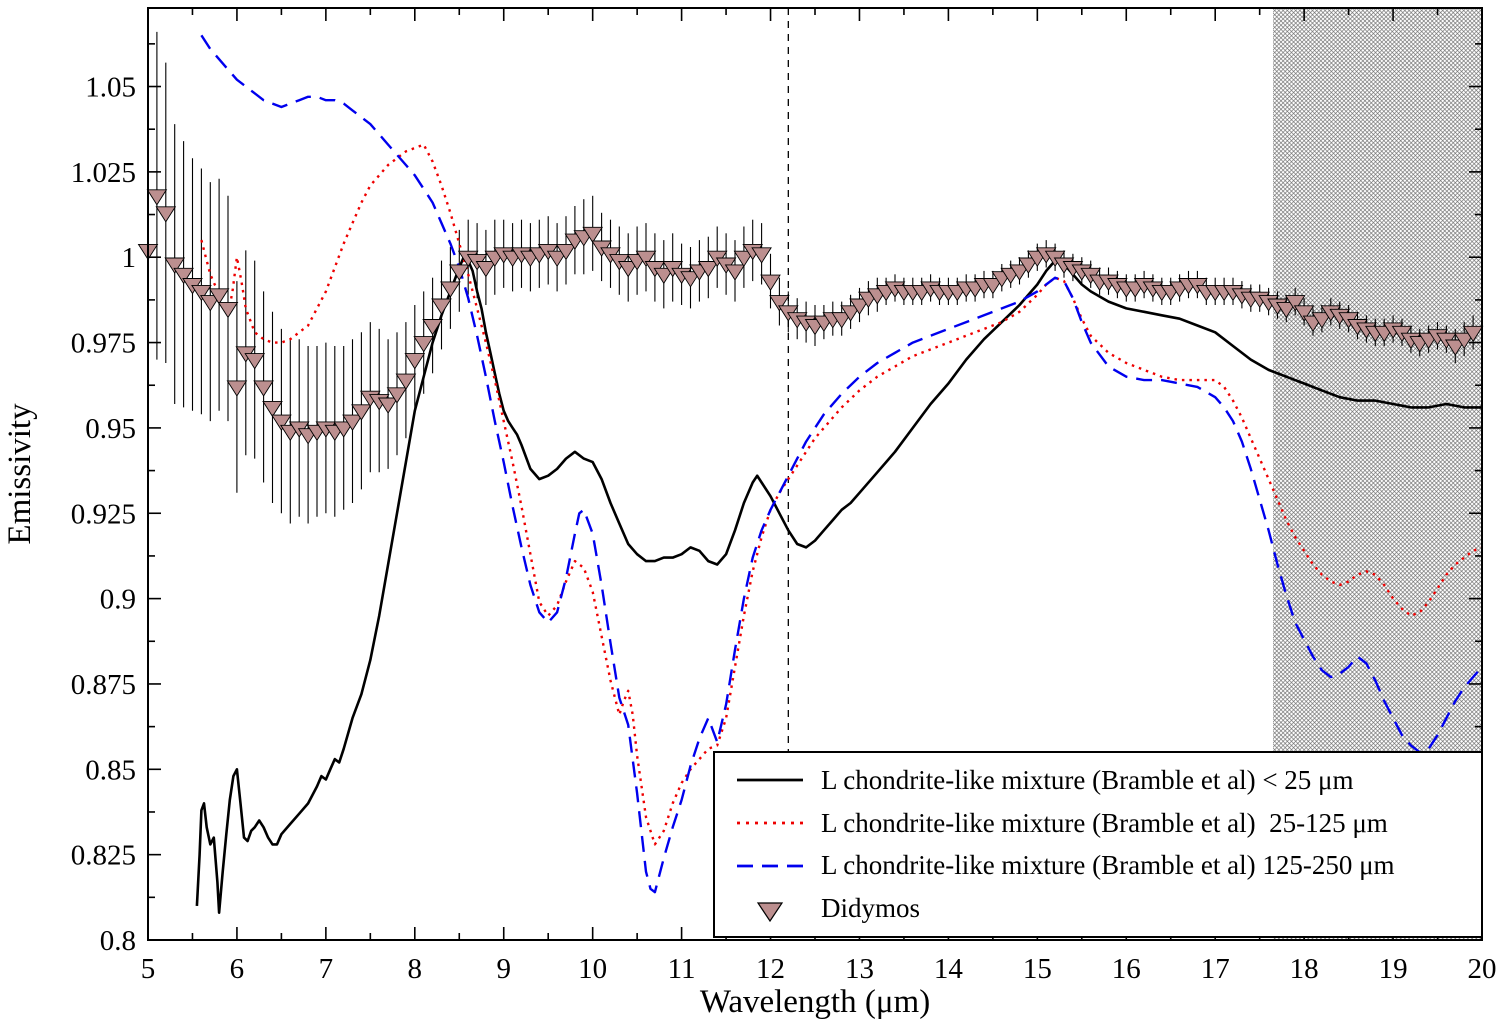  I want to click on svg-text: 17, so click(1215, 969).